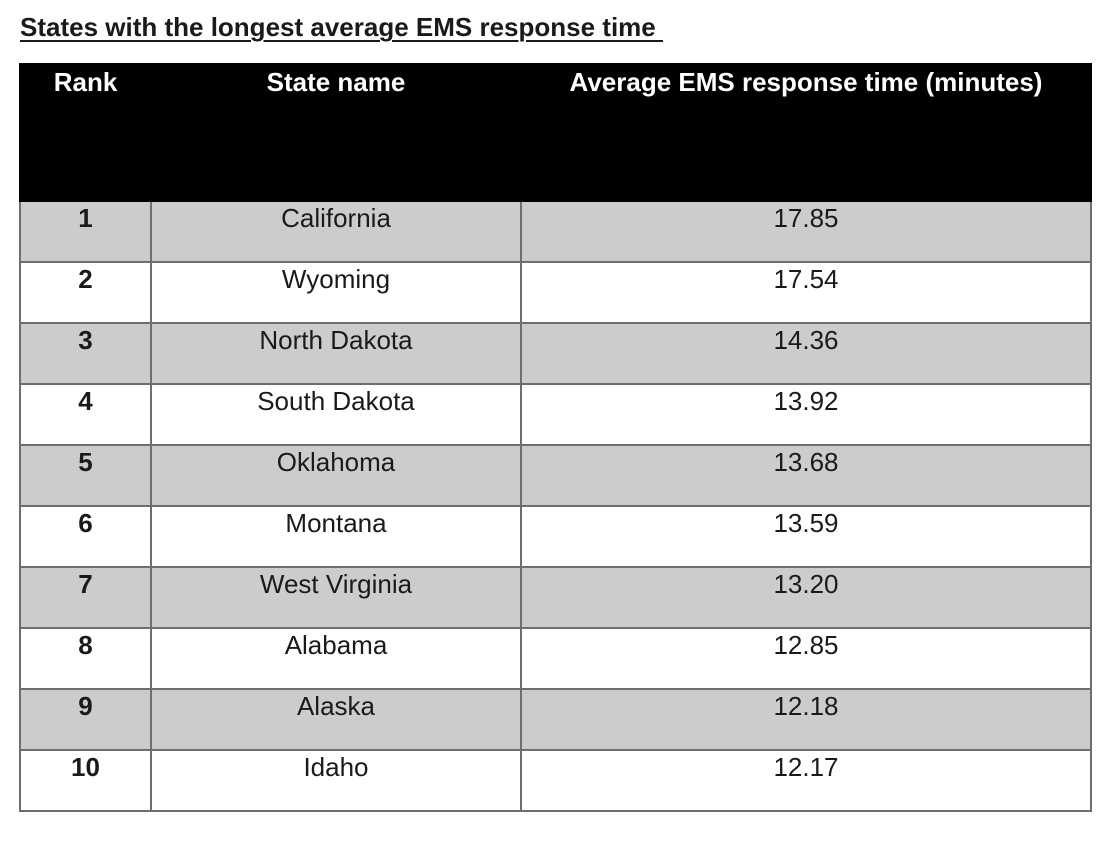 This screenshot has height=844, width=1112. I want to click on table-row: 5 Oklahoma 13.68, so click(555, 475).